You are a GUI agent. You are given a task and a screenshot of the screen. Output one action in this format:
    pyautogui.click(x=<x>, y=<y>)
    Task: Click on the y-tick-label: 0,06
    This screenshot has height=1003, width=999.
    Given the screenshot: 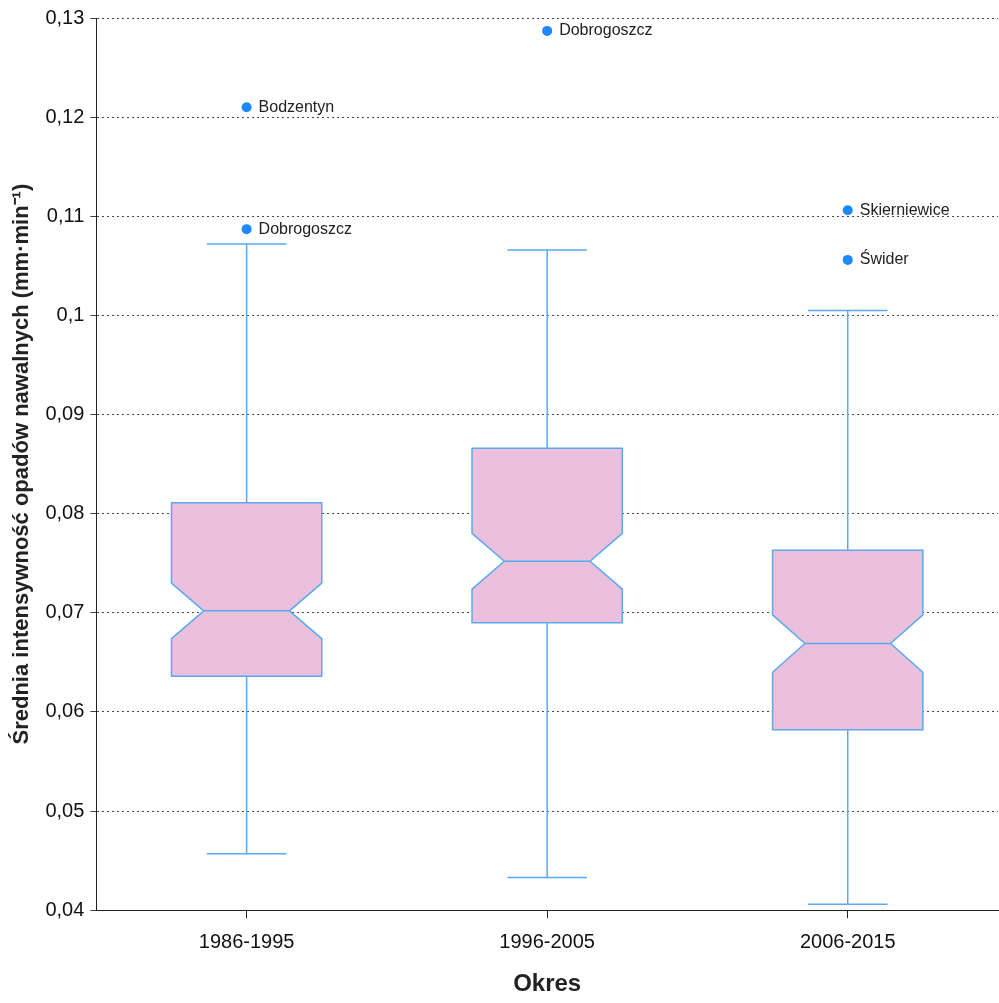 What is the action you would take?
    pyautogui.click(x=65, y=710)
    